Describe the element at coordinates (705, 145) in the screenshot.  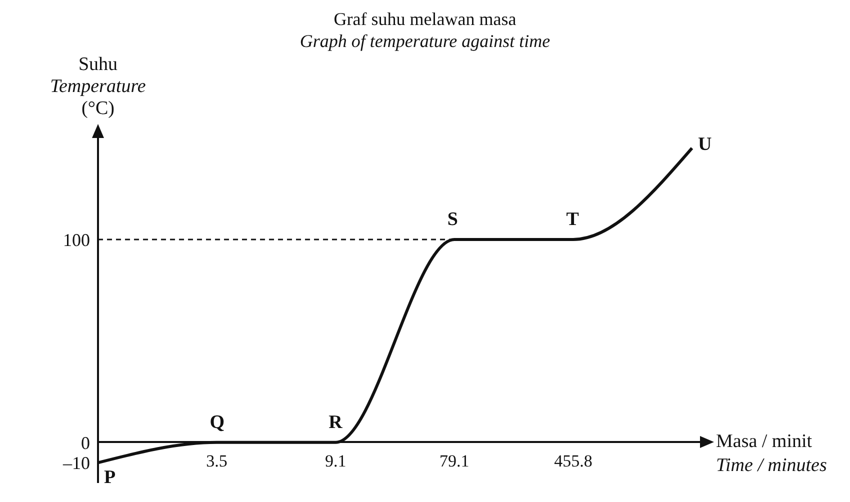
I see `annotation: U` at that location.